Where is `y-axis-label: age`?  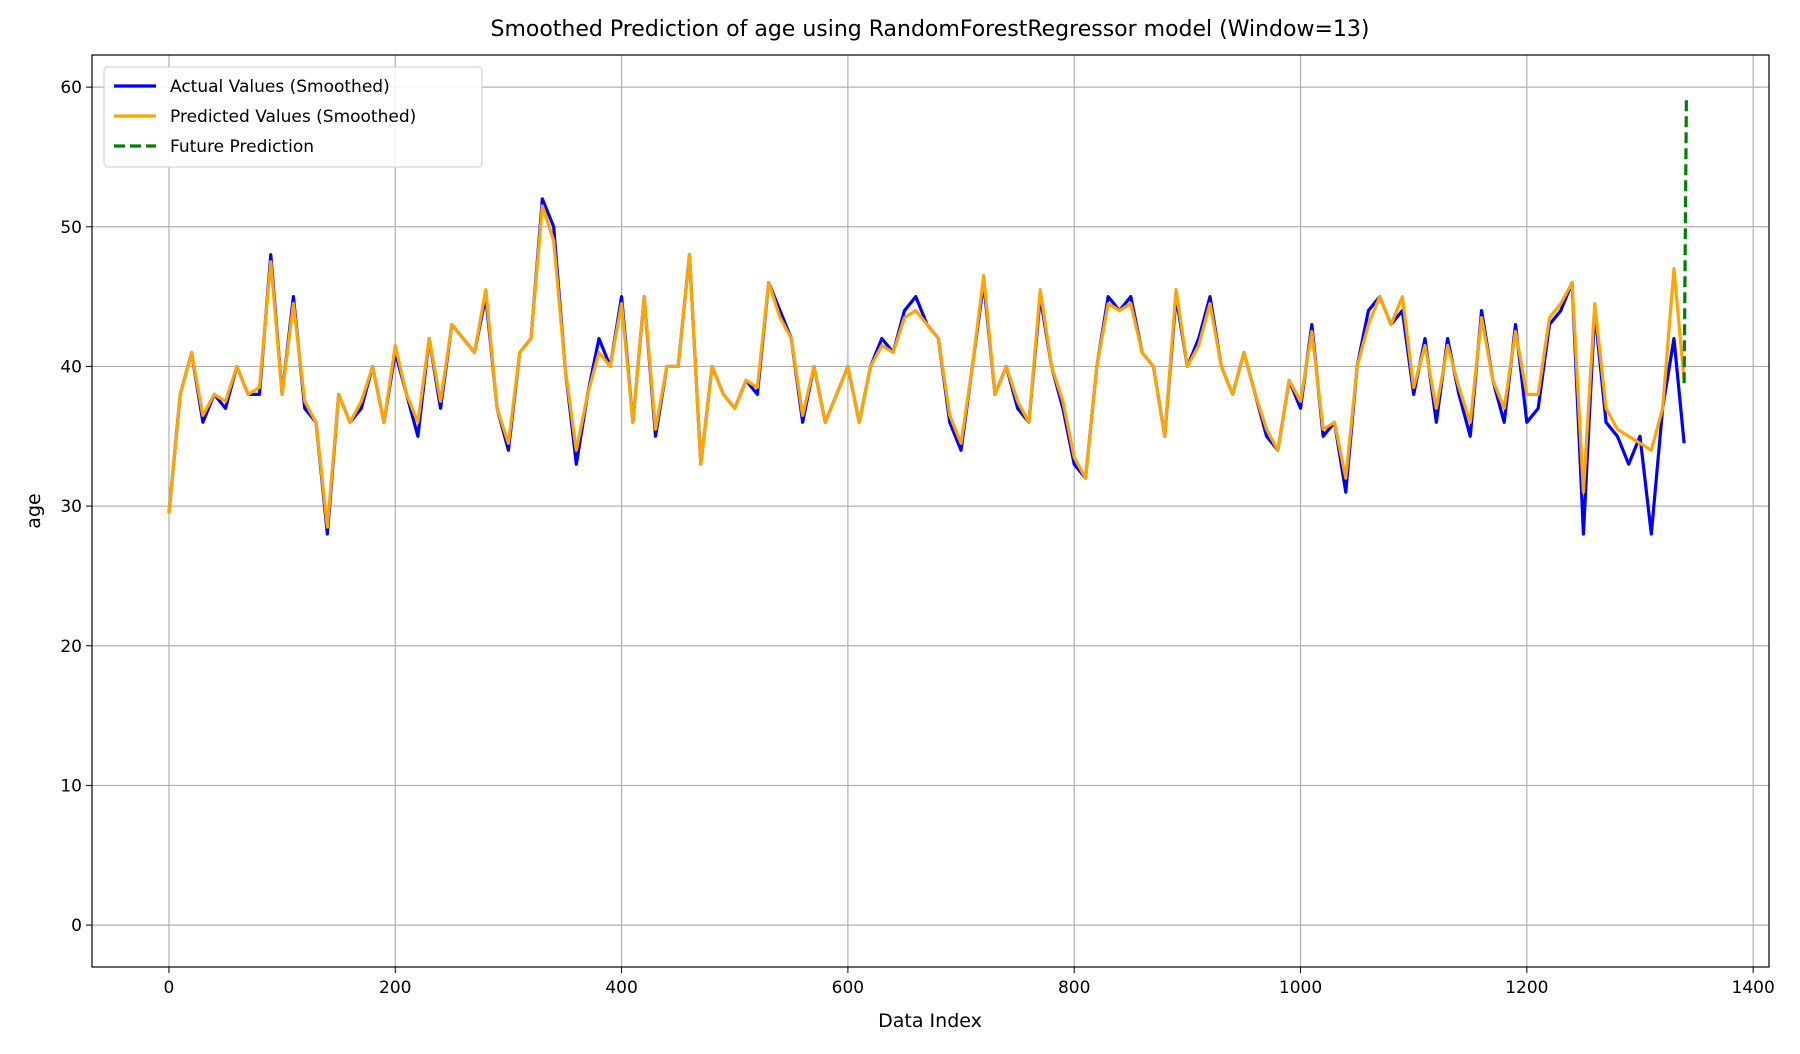 y-axis-label: age is located at coordinates (34, 510).